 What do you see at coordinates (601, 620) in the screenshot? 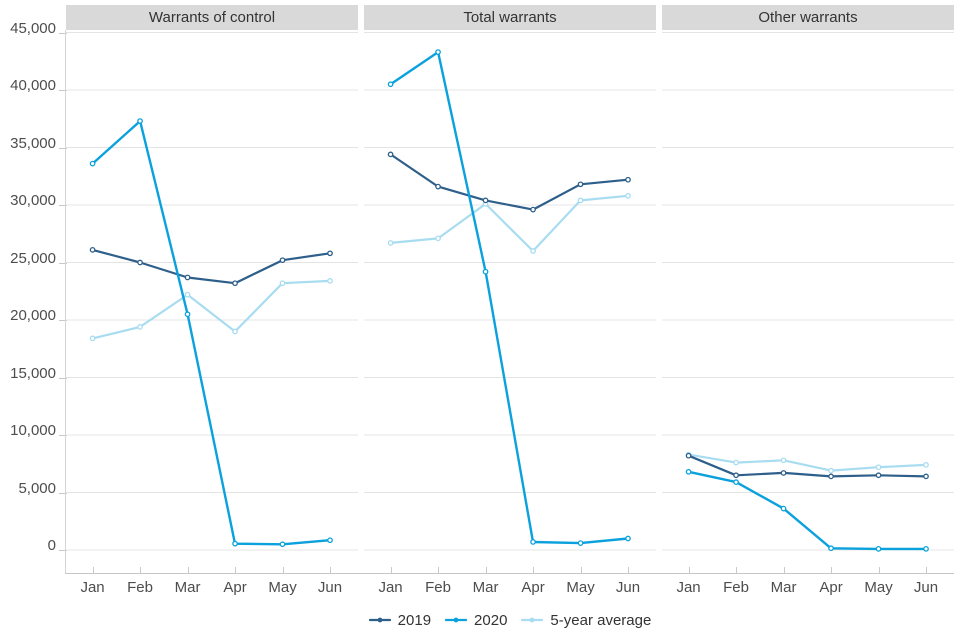
I see `legend-label: 5-year average` at bounding box center [601, 620].